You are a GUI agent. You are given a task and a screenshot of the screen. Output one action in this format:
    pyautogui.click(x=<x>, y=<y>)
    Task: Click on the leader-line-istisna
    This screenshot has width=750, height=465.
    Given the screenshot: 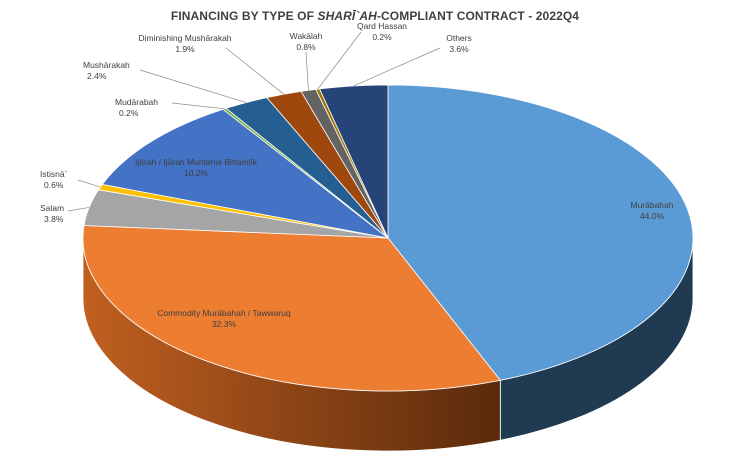 What is the action you would take?
    pyautogui.click(x=89, y=183)
    